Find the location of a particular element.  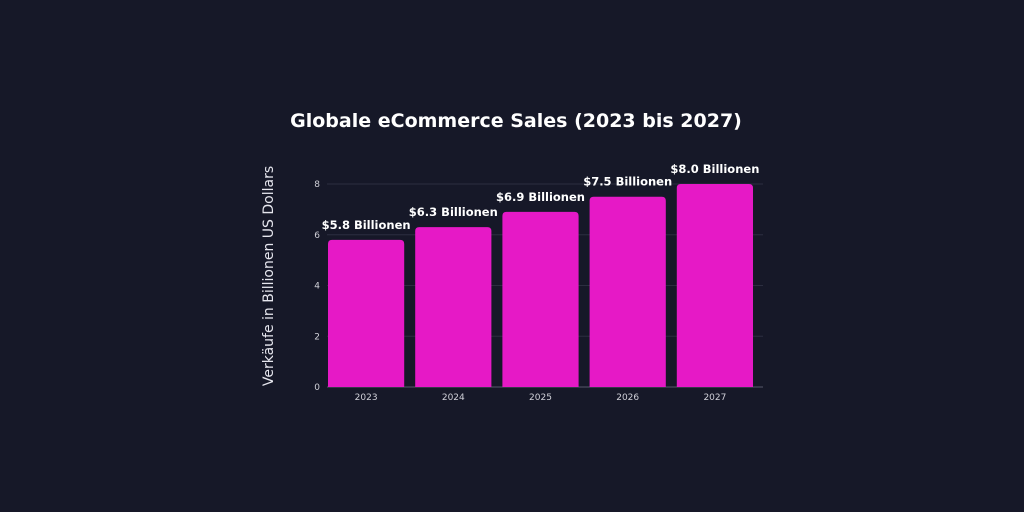

data-label: $7.5 Billionen is located at coordinates (627, 182).